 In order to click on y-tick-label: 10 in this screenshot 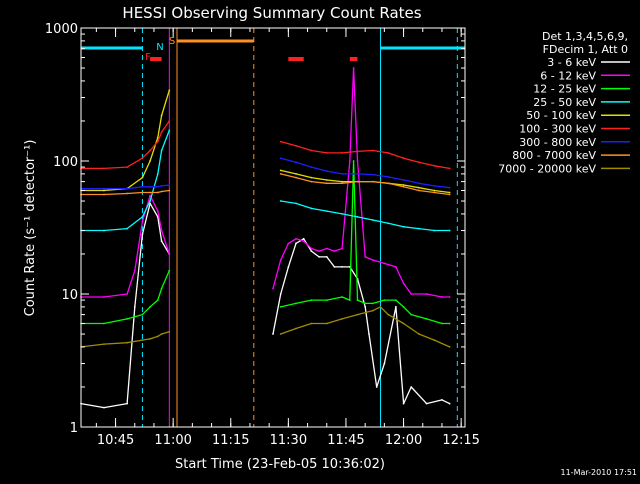, I will do `click(69, 295)`.